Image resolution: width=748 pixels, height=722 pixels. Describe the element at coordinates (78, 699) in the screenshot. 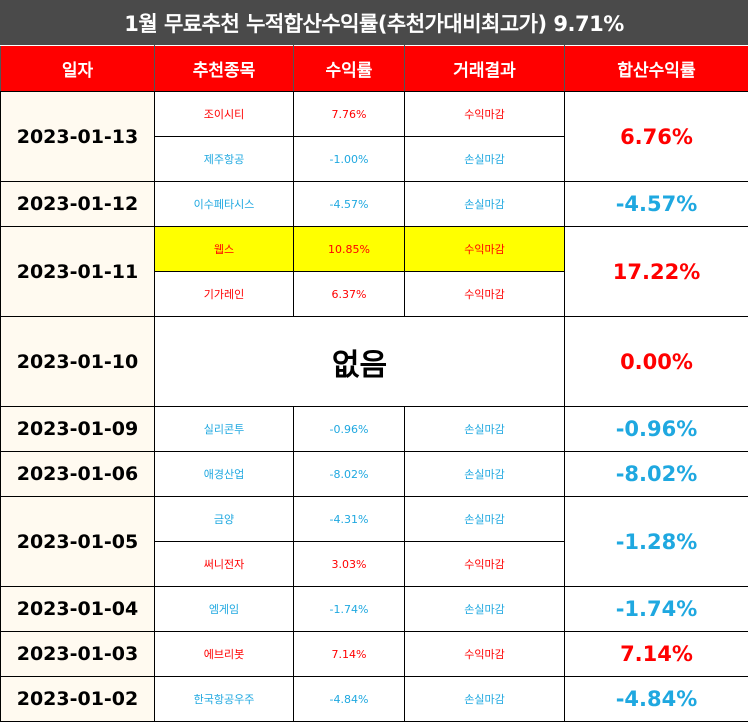

I see `date-cell: 2023-01-02` at that location.